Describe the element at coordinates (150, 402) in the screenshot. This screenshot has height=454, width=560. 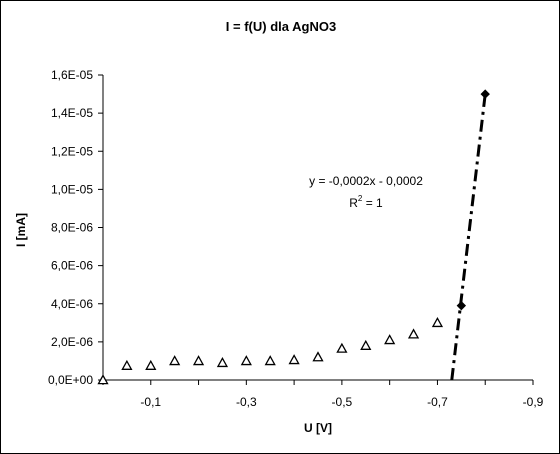
I see `x-tick-label: -0,1` at that location.